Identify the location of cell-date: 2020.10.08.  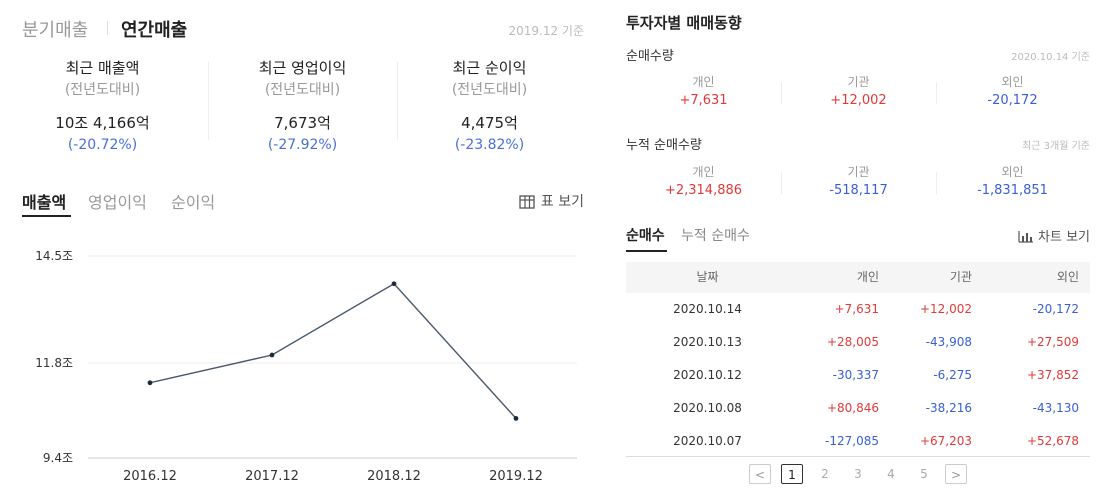
(707, 408).